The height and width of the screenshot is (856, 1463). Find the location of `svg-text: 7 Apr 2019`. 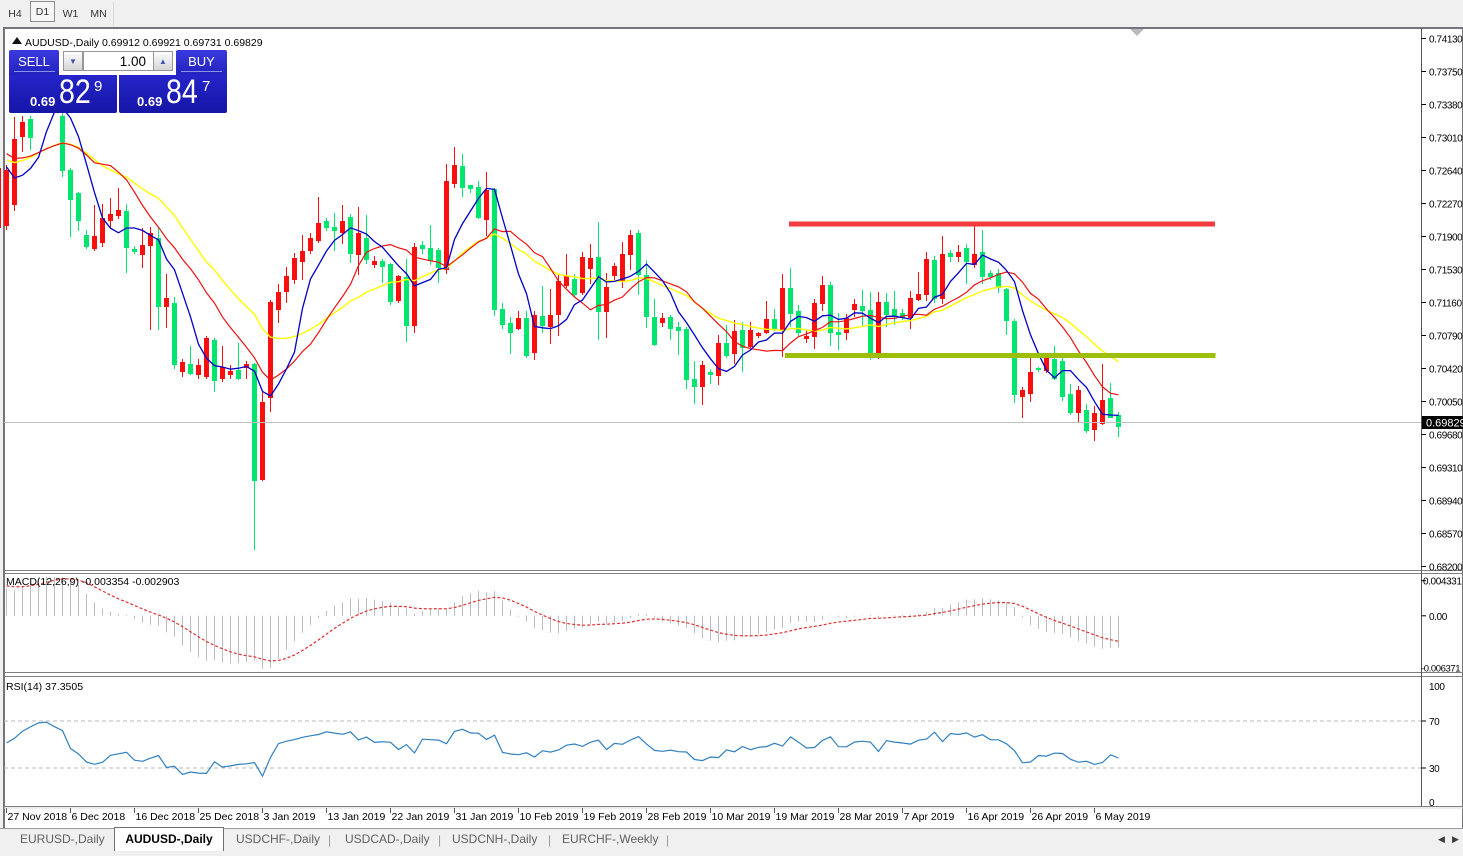

svg-text: 7 Apr 2019 is located at coordinates (929, 817).